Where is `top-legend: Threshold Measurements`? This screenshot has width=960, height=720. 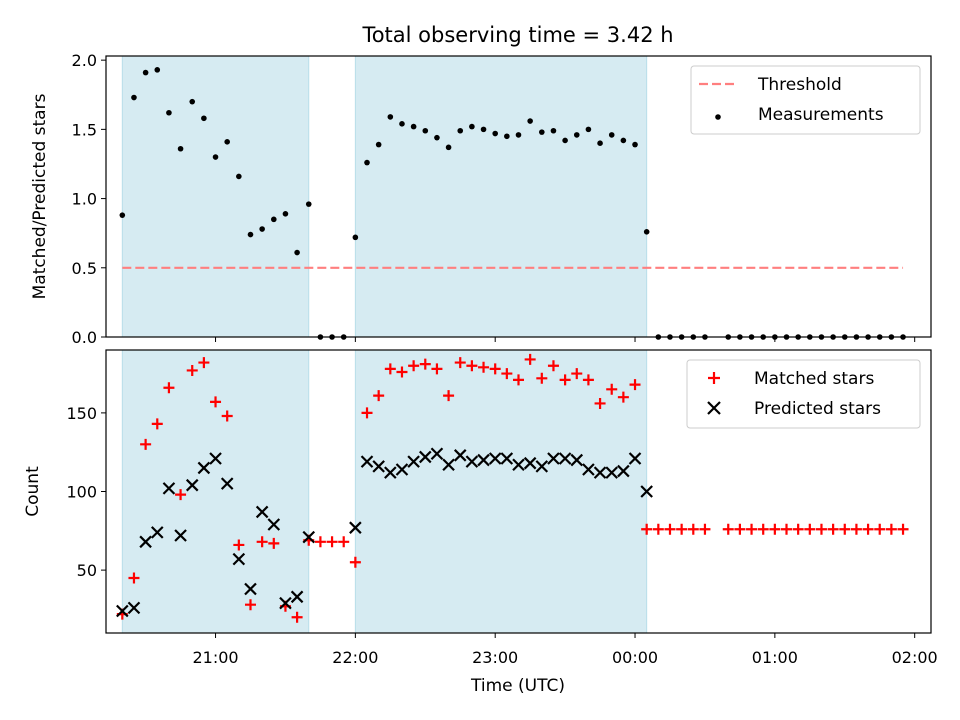
top-legend: Threshold Measurements is located at coordinates (805, 100).